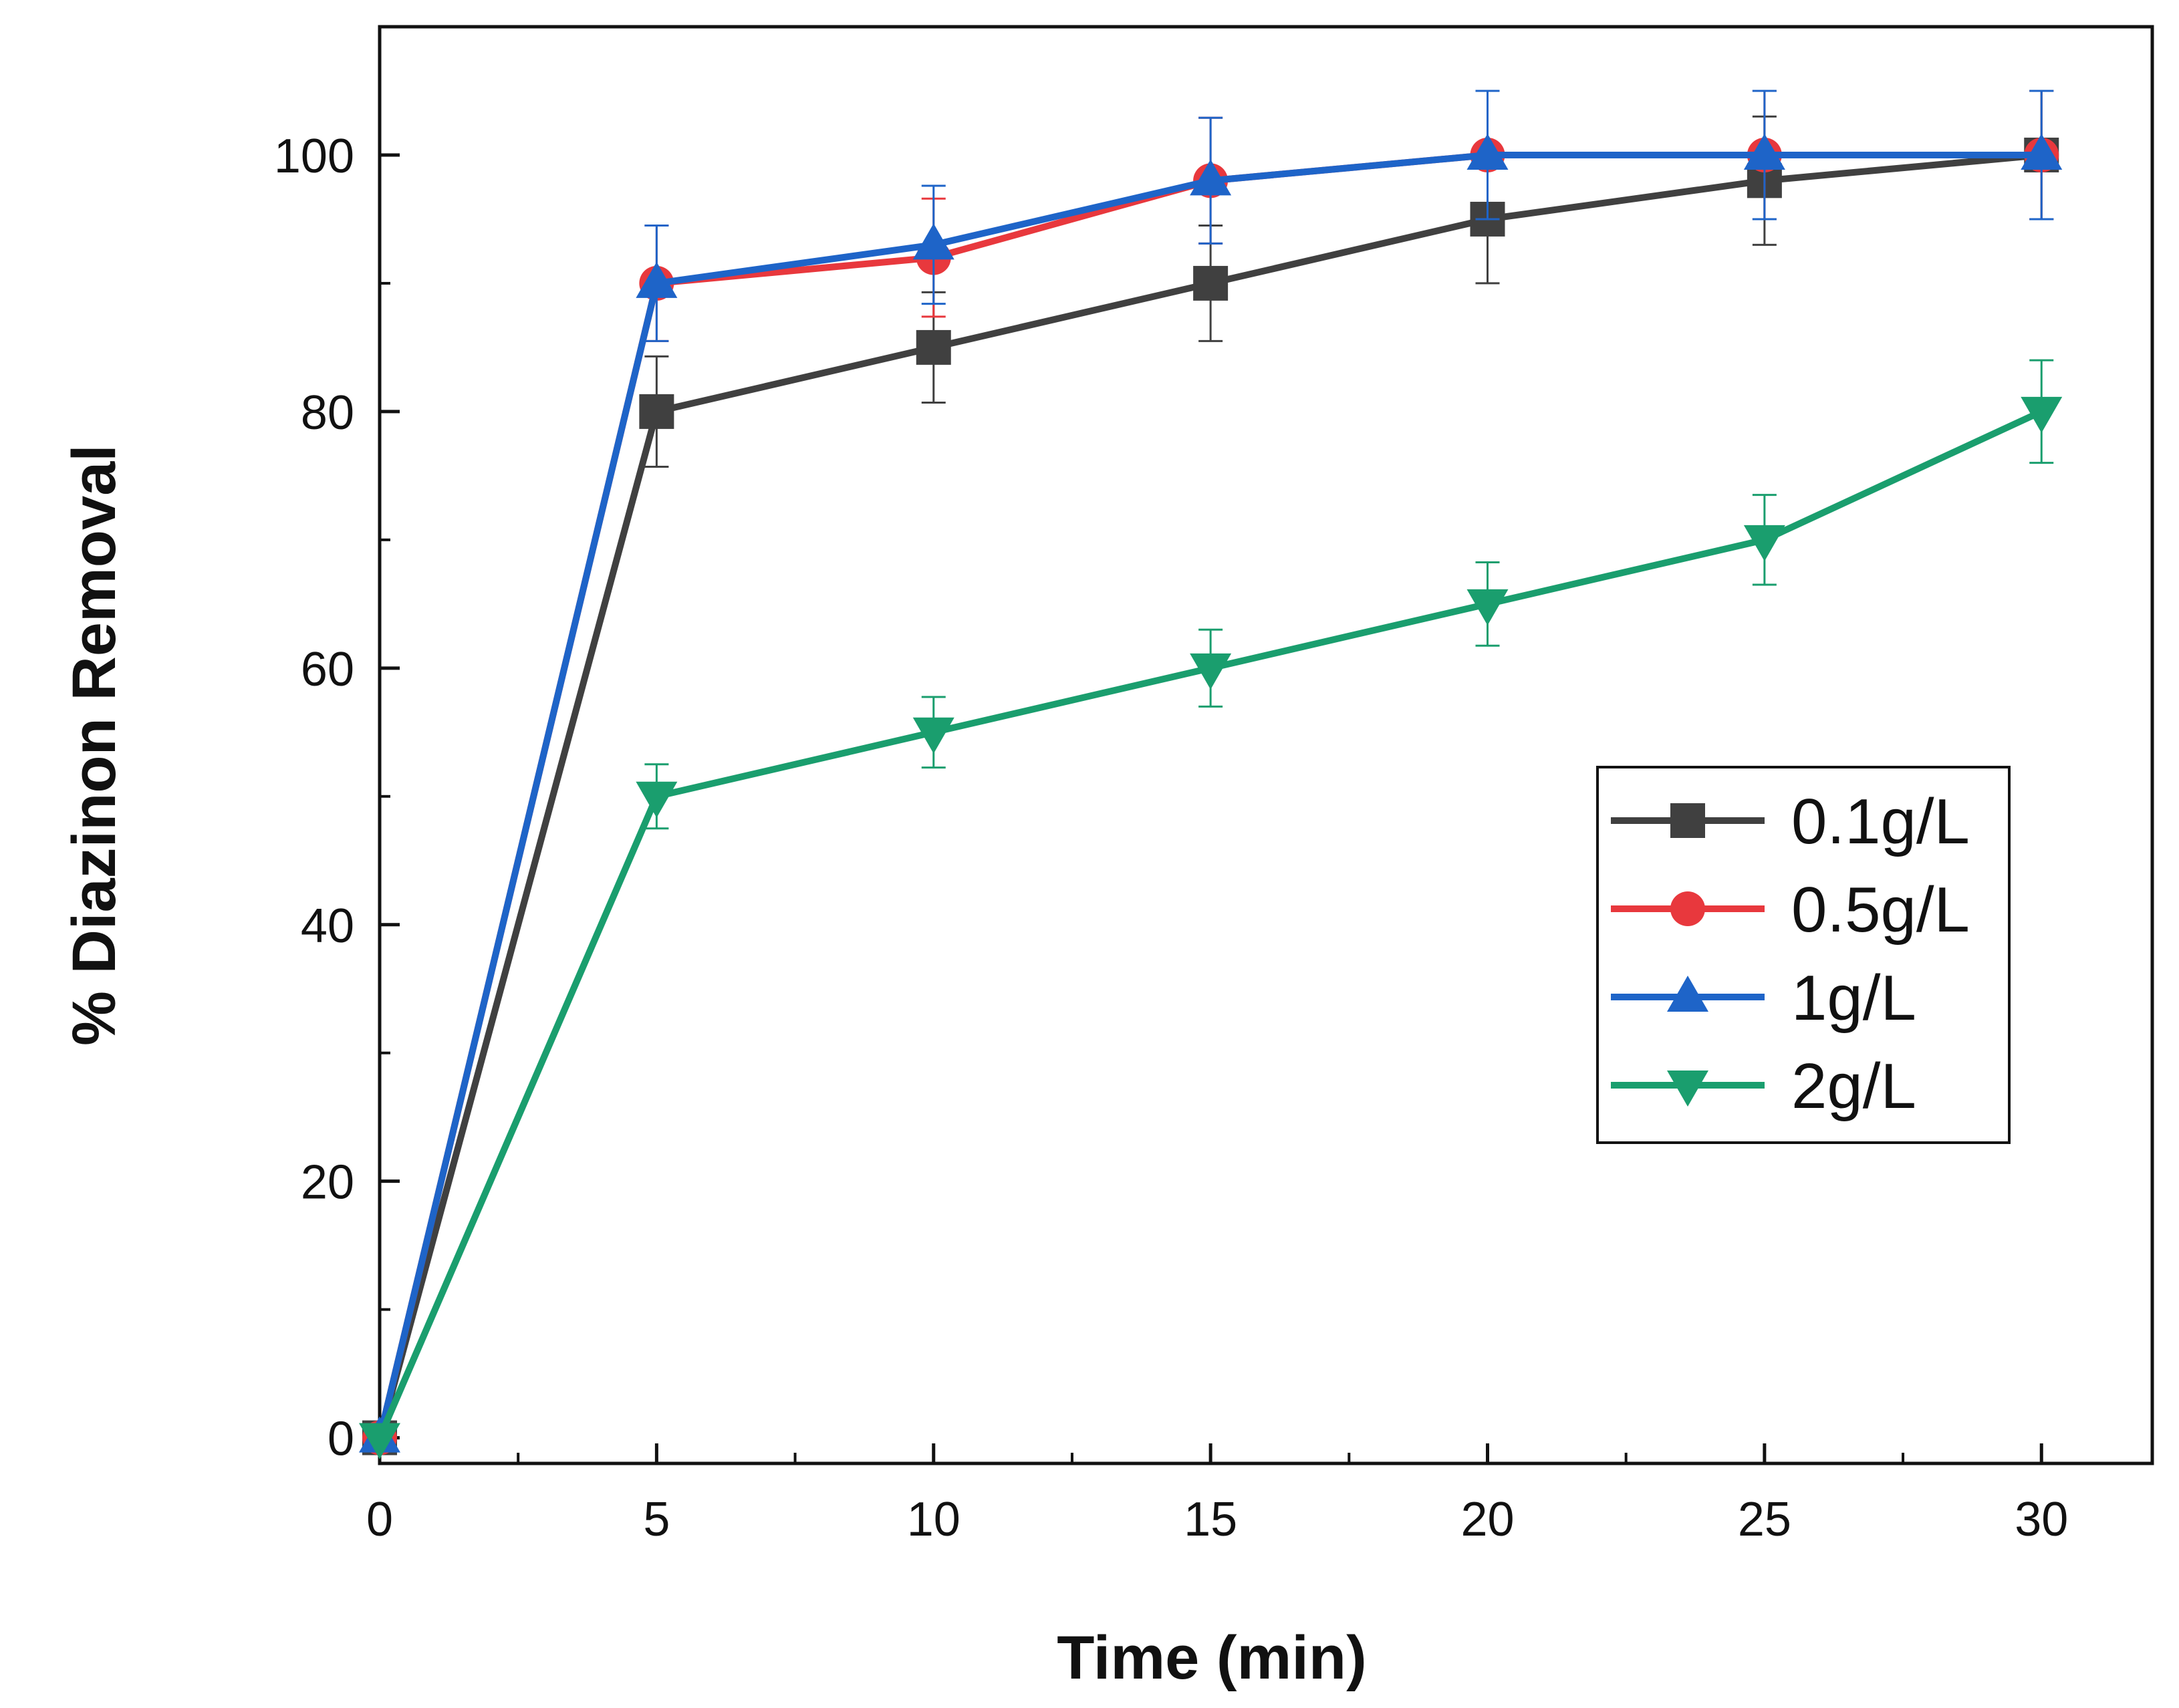  What do you see at coordinates (1763, 1086) in the screenshot?
I see `legend-entry: 2g/L` at bounding box center [1763, 1086].